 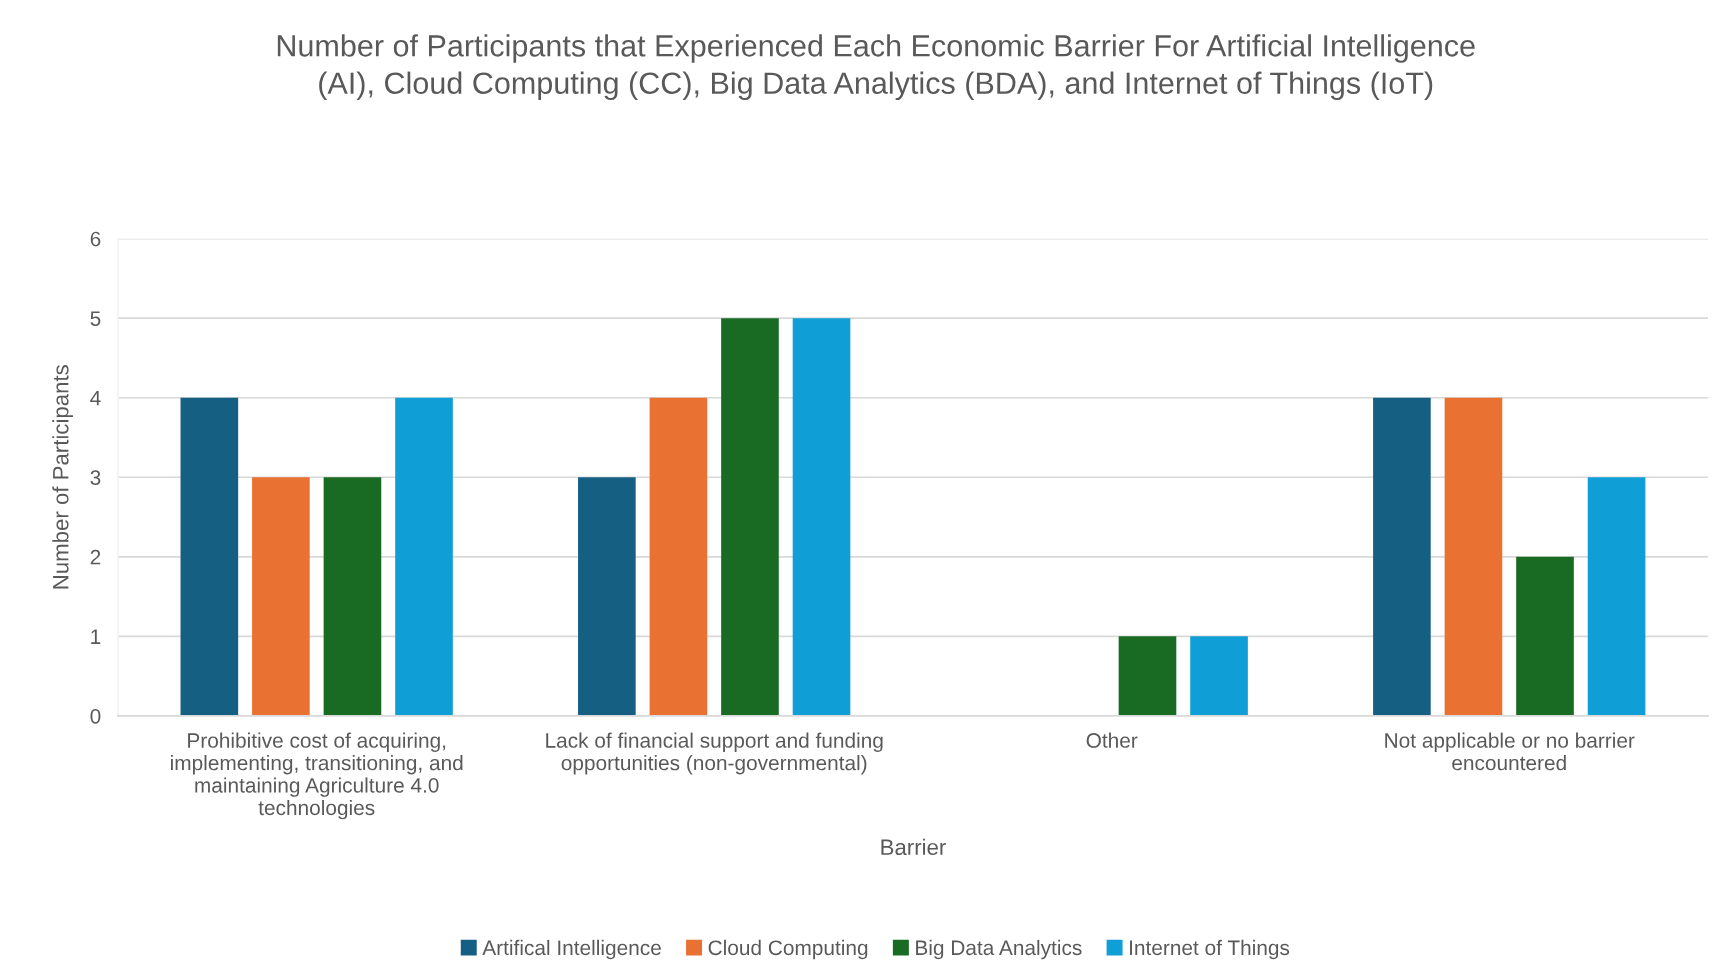 I want to click on legend-label: Cloud Computing, so click(x=788, y=949).